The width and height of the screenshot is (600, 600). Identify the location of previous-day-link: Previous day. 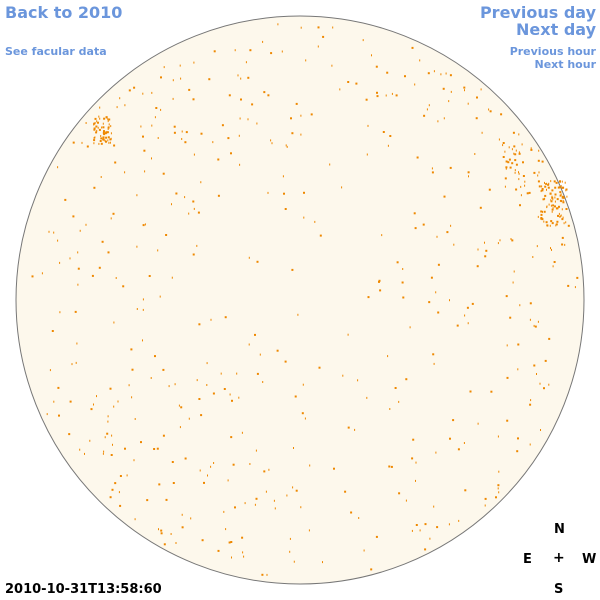
(537, 12).